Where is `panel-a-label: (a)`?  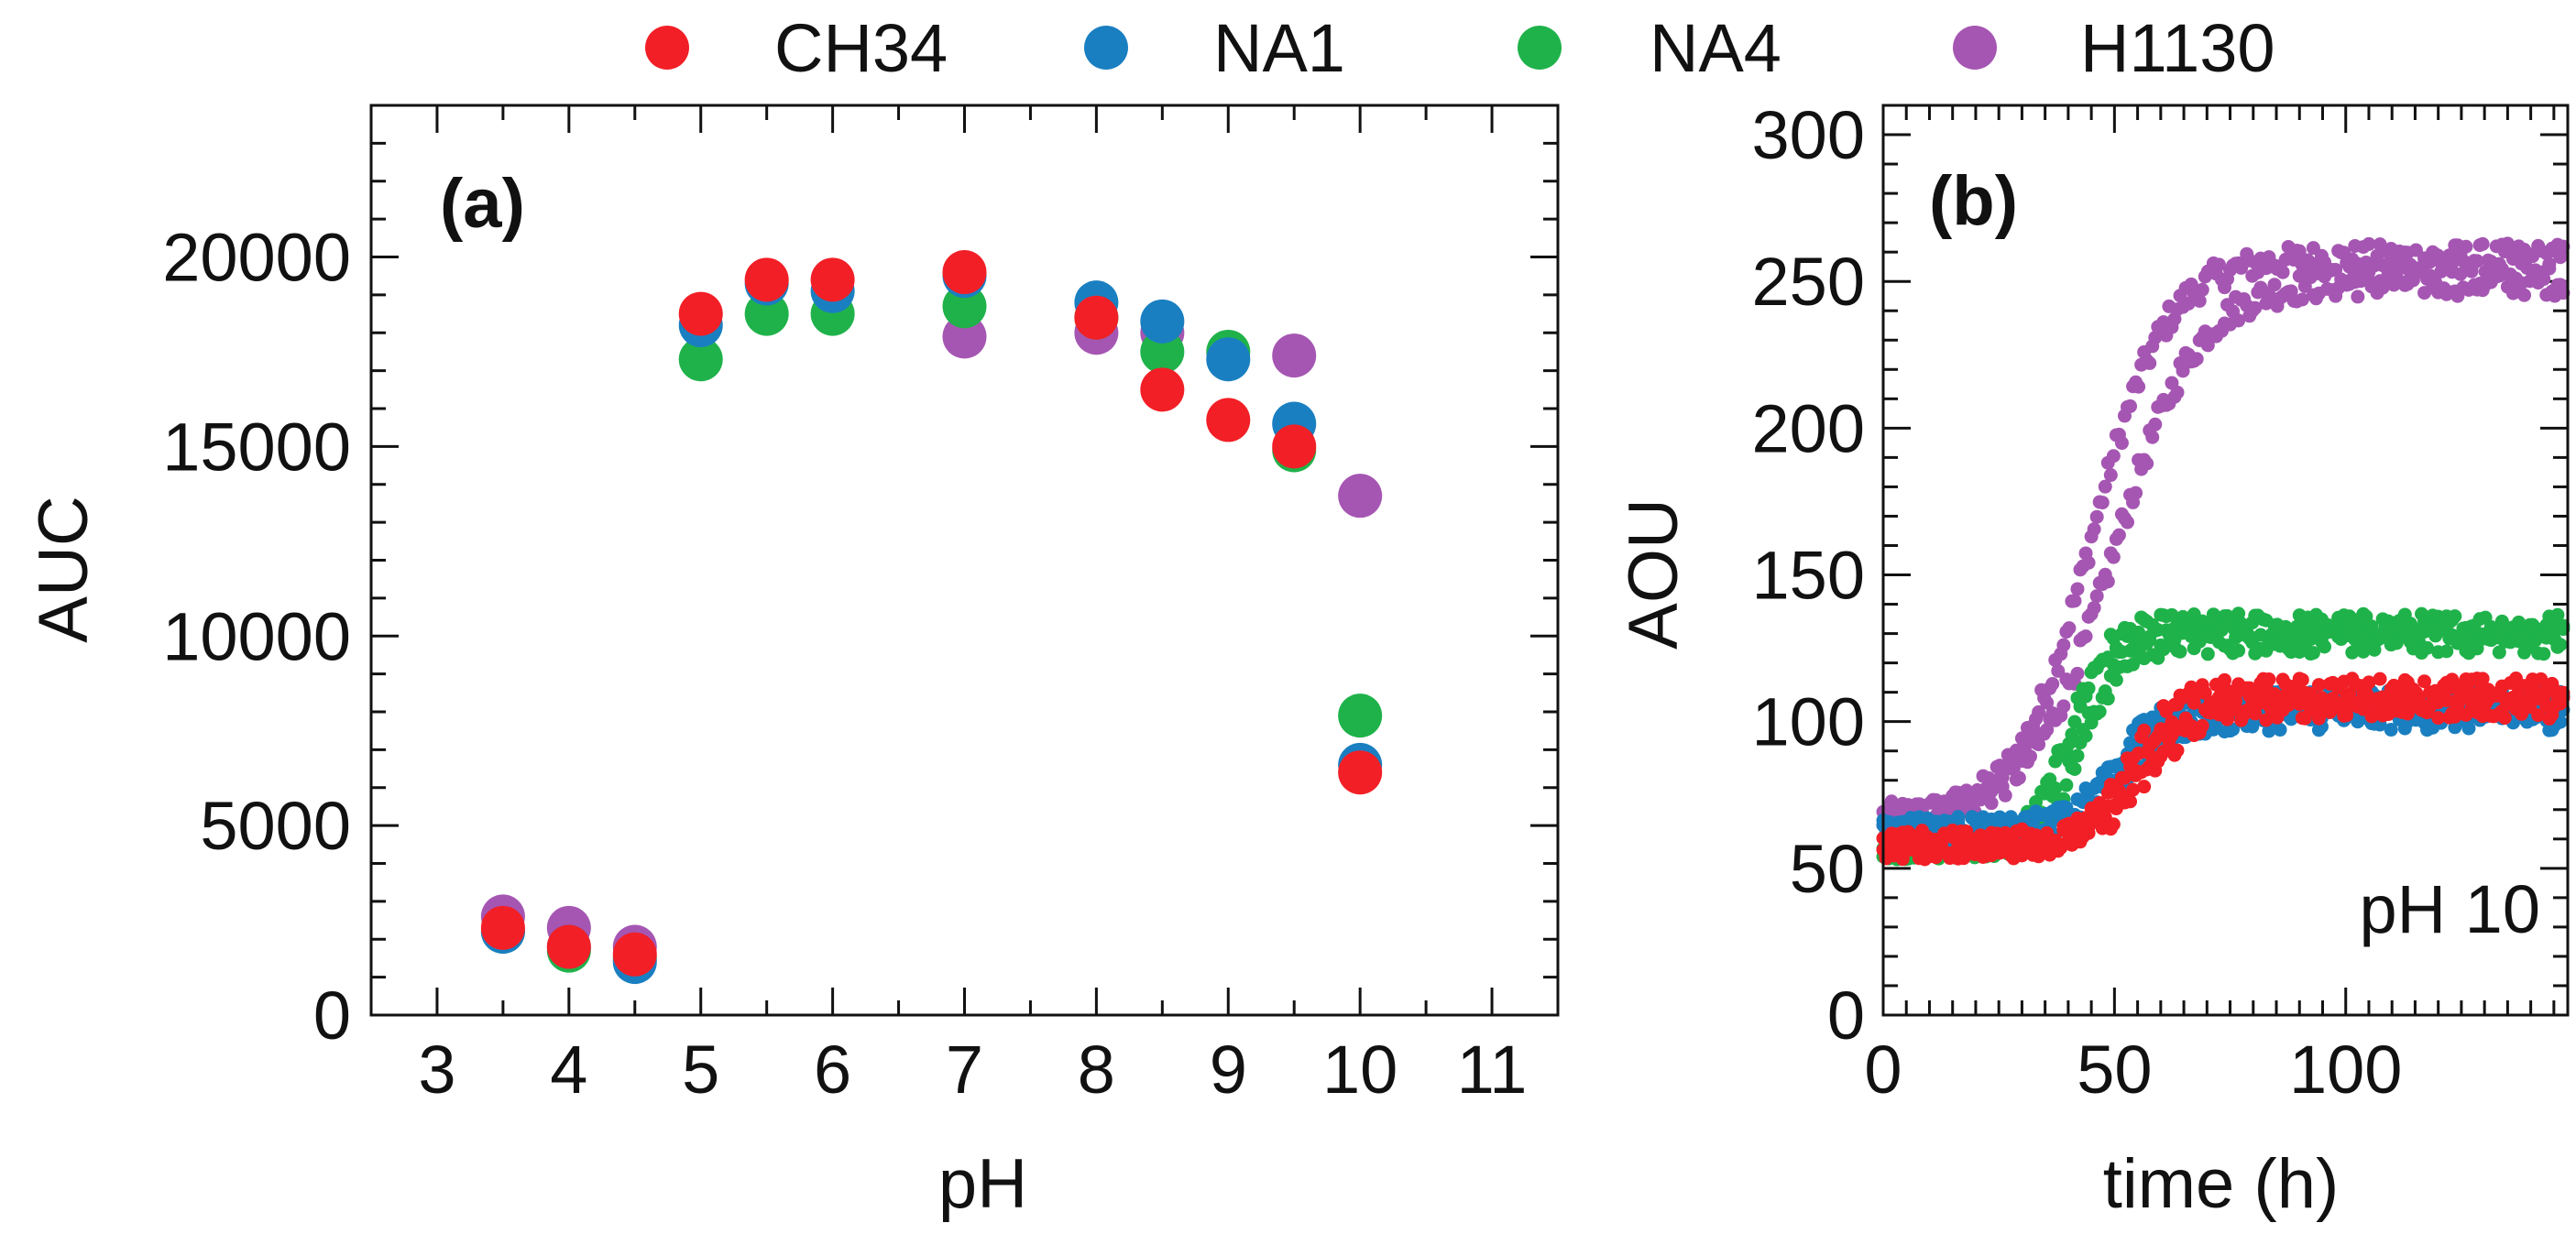 panel-a-label: (a) is located at coordinates (482, 204).